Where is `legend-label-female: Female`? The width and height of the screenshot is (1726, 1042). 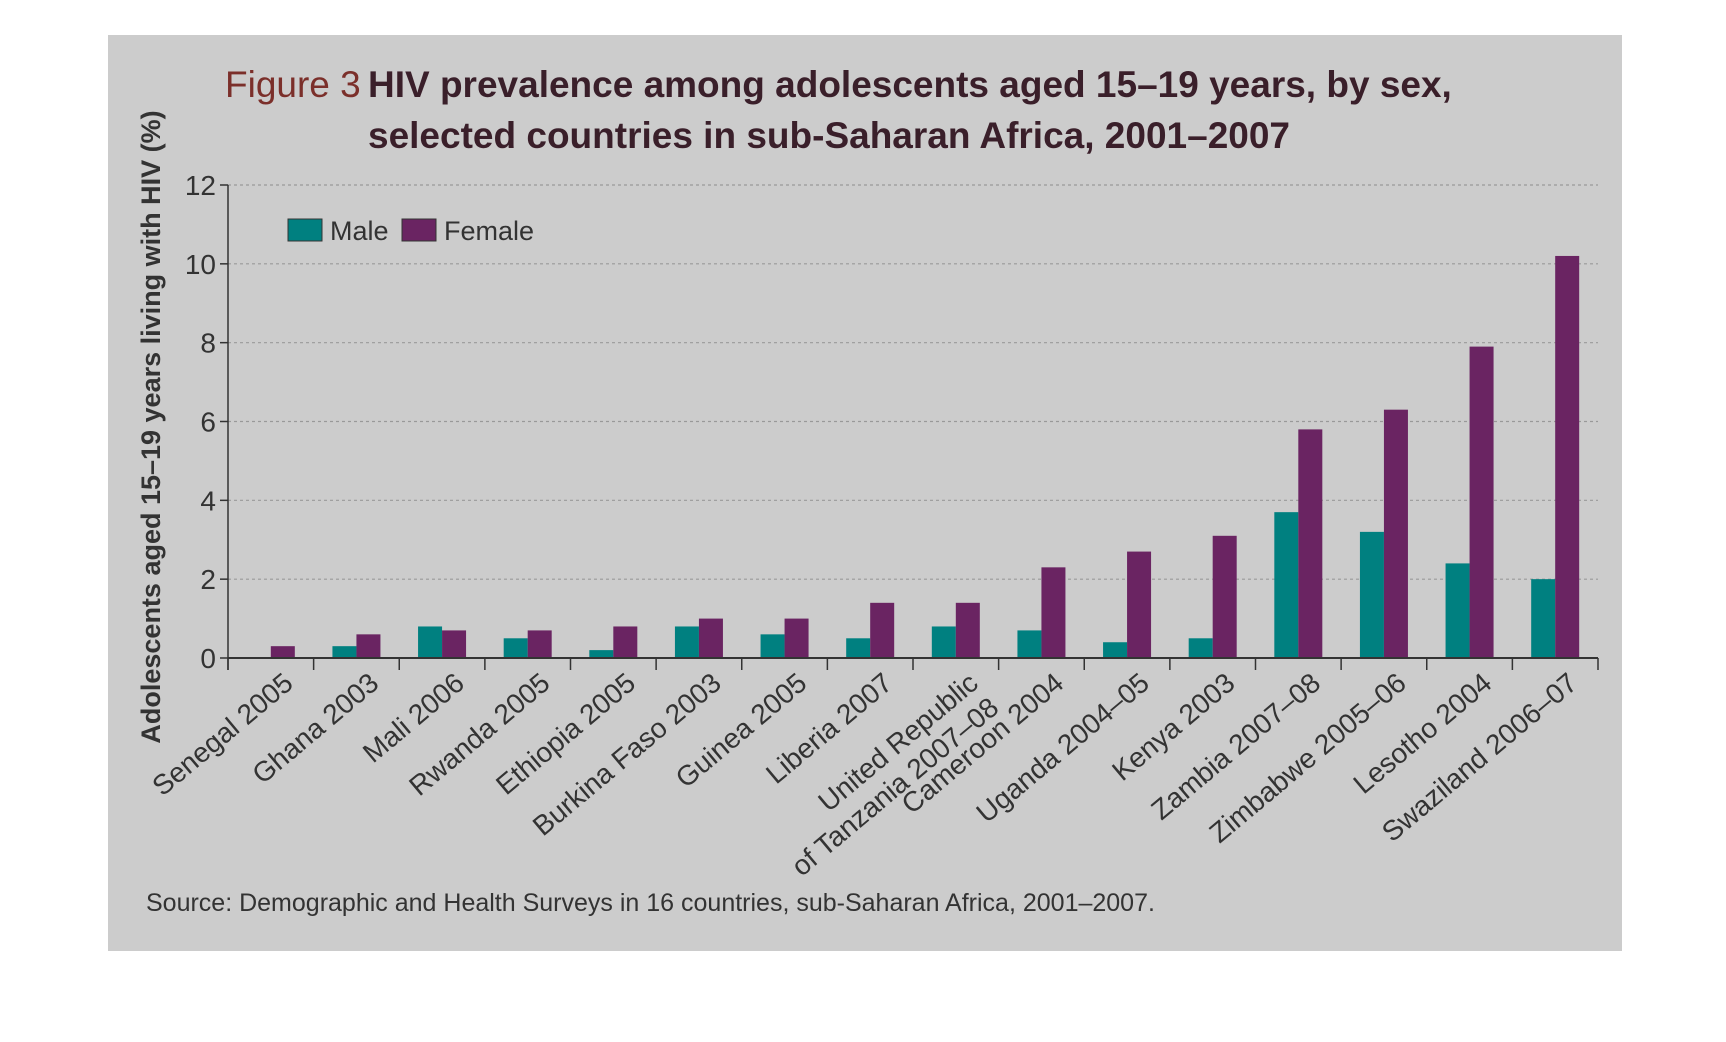
legend-label-female: Female is located at coordinates (489, 231).